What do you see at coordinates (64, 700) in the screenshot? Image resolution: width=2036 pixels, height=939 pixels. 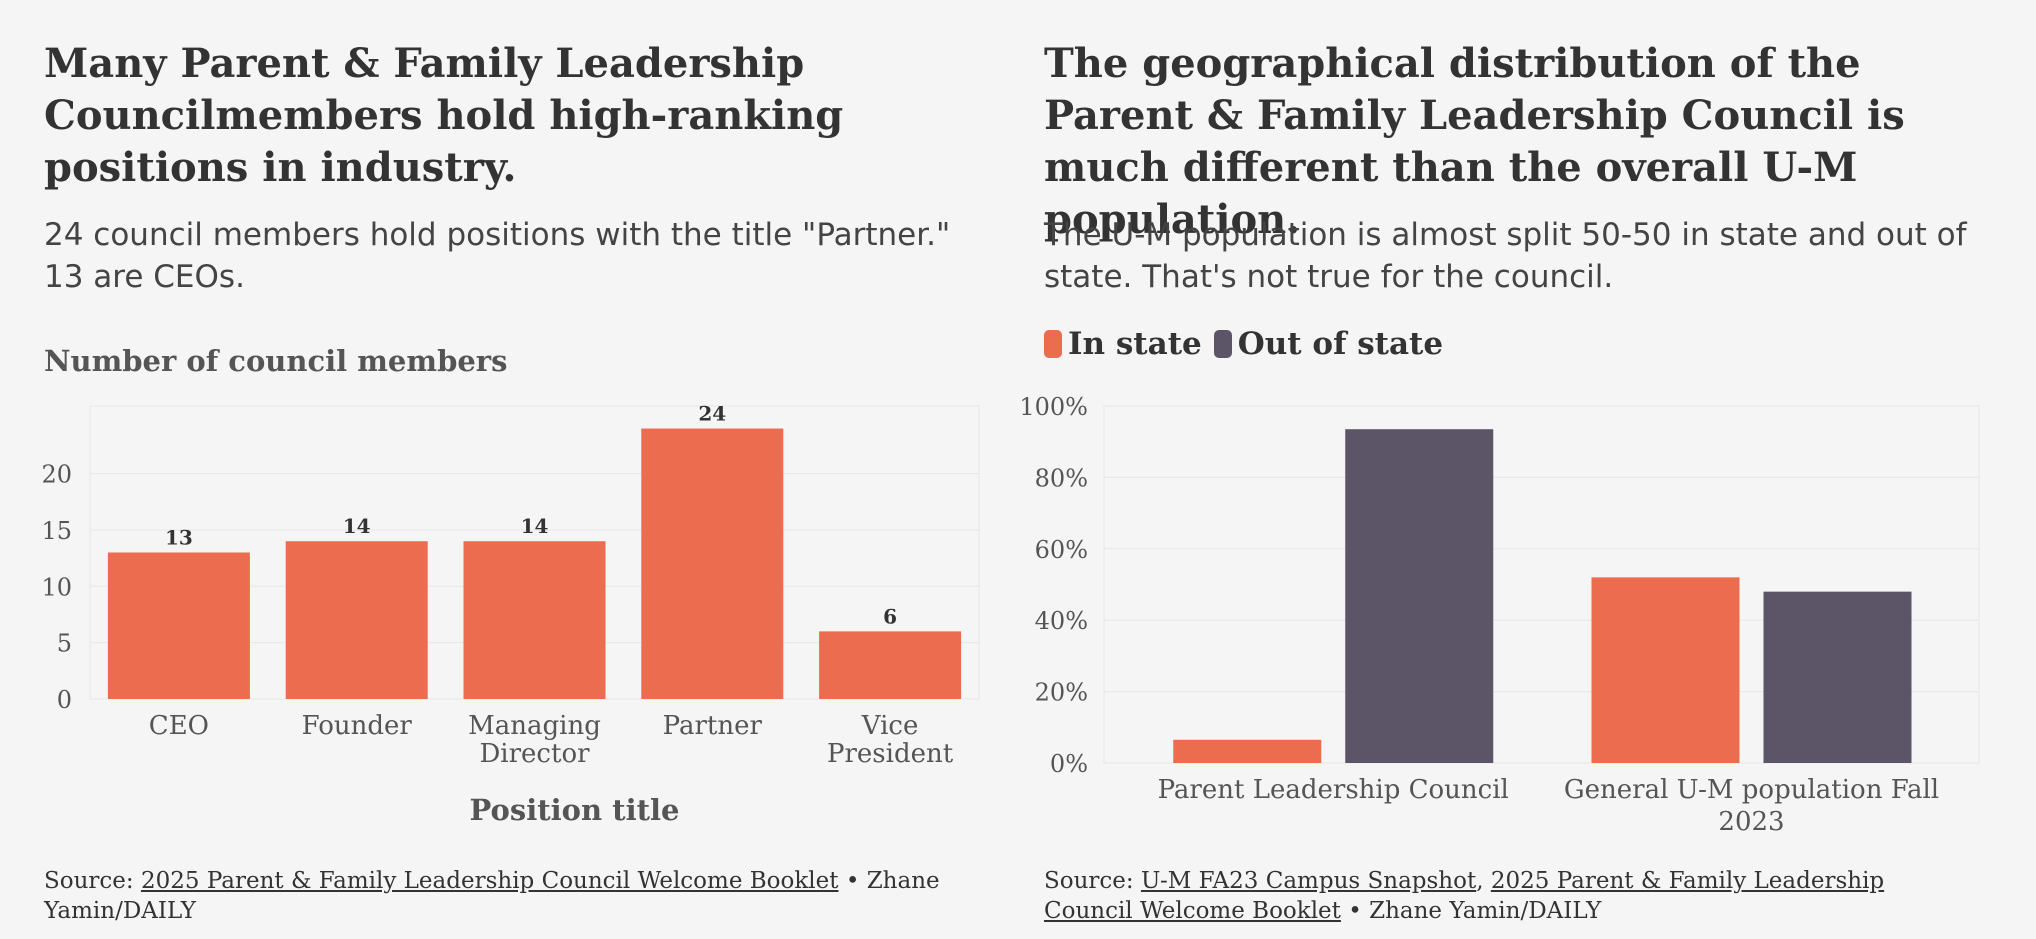 I see `y-tick-label: 0` at bounding box center [64, 700].